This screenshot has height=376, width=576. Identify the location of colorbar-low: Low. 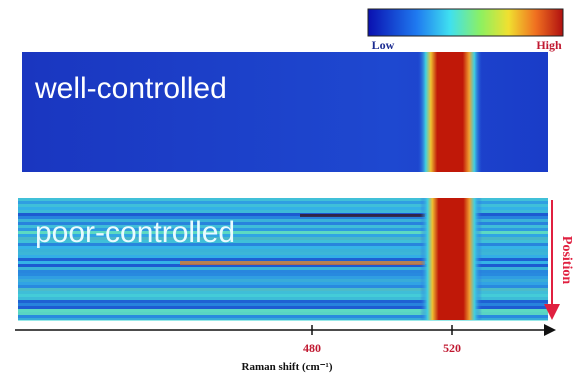
(383, 45).